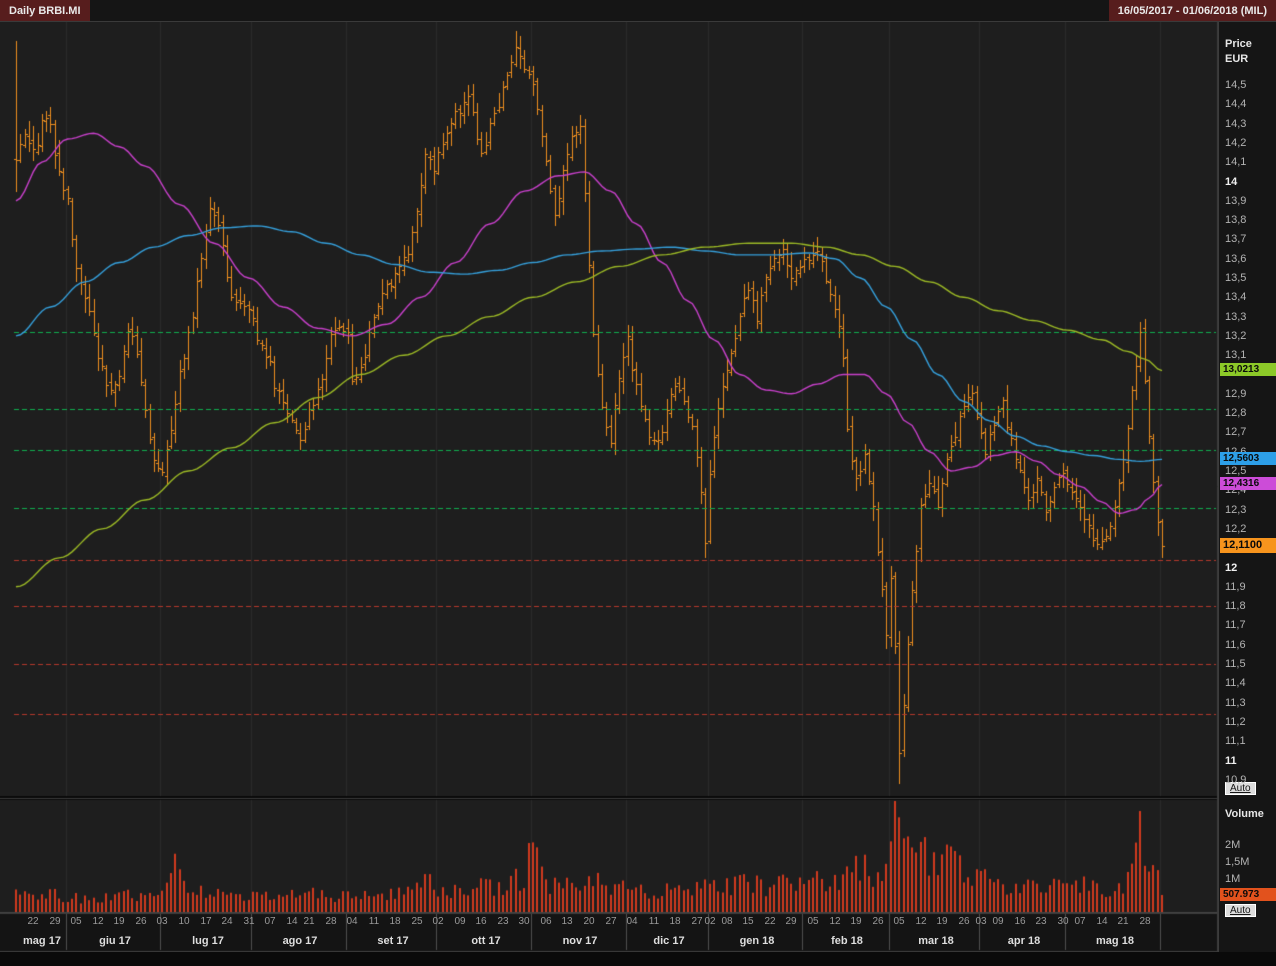 The height and width of the screenshot is (966, 1276). I want to click on x-axis-month-label: feb 18, so click(847, 941).